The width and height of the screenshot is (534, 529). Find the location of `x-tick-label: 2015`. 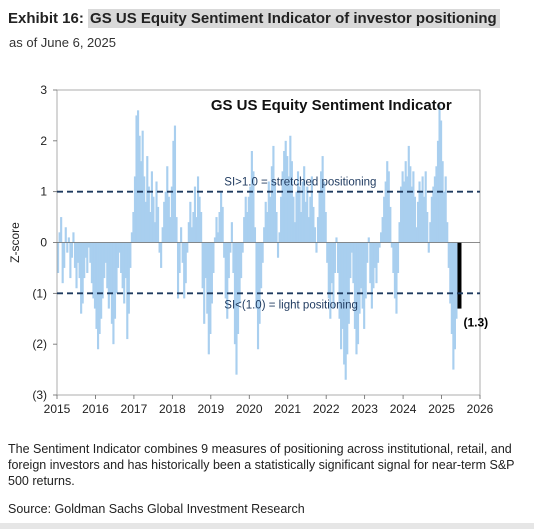

x-tick-label: 2015 is located at coordinates (57, 409).